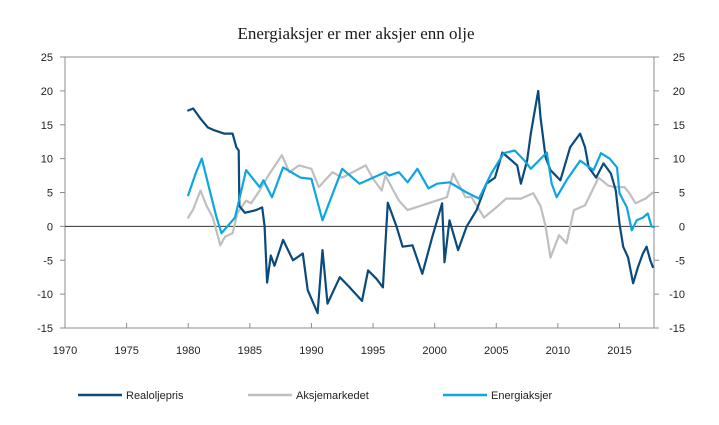  What do you see at coordinates (47, 160) in the screenshot?
I see `y-tick-label-left: 10` at bounding box center [47, 160].